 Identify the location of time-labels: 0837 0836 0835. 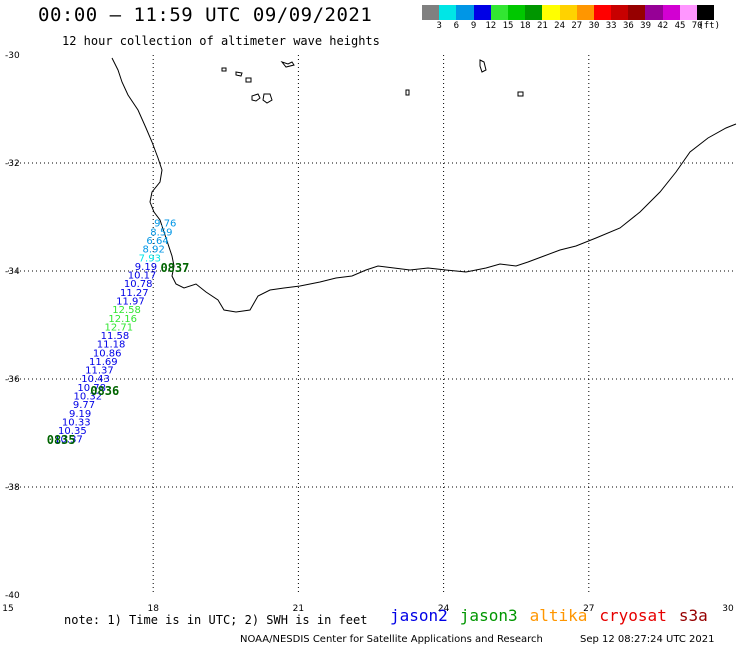
(118, 354).